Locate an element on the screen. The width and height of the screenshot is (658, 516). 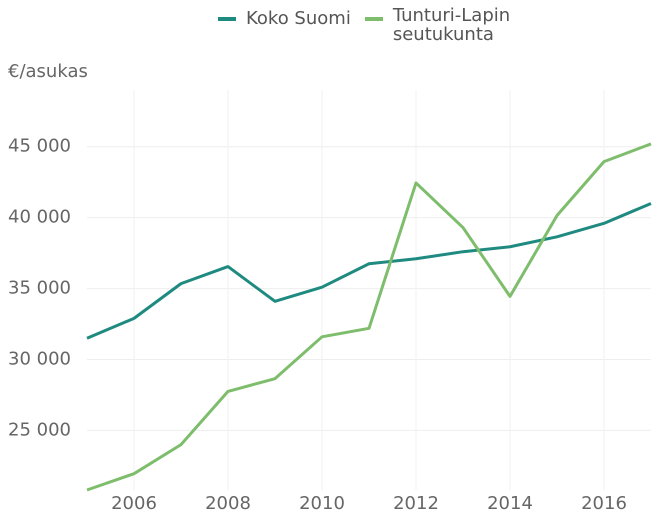
x-tick-label: 2008 is located at coordinates (228, 503).